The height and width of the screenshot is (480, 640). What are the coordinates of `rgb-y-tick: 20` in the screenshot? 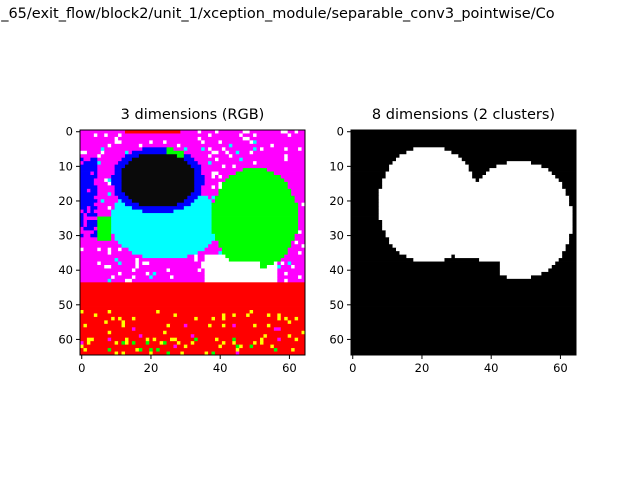 It's located at (69, 201).